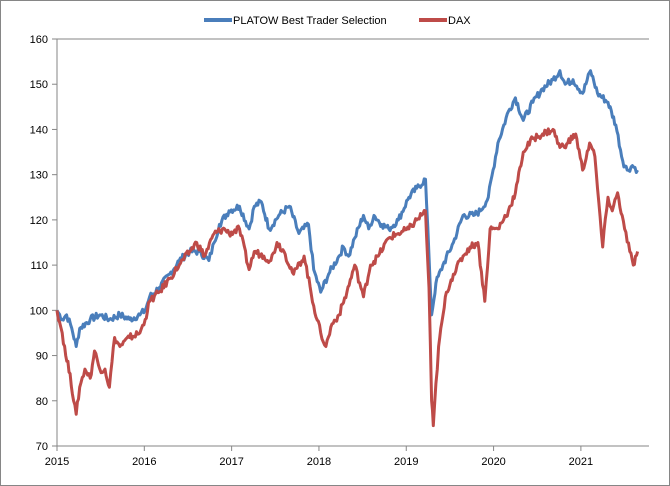 Image resolution: width=670 pixels, height=486 pixels. What do you see at coordinates (42, 357) in the screenshot?
I see `y-tick-label: 90` at bounding box center [42, 357].